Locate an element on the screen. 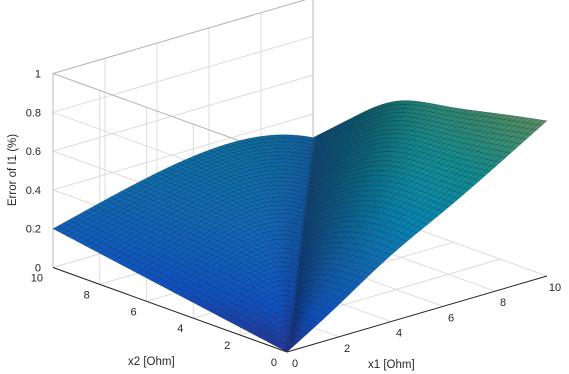 The image size is (569, 374). z-tick-label: 0.4 is located at coordinates (33, 191).